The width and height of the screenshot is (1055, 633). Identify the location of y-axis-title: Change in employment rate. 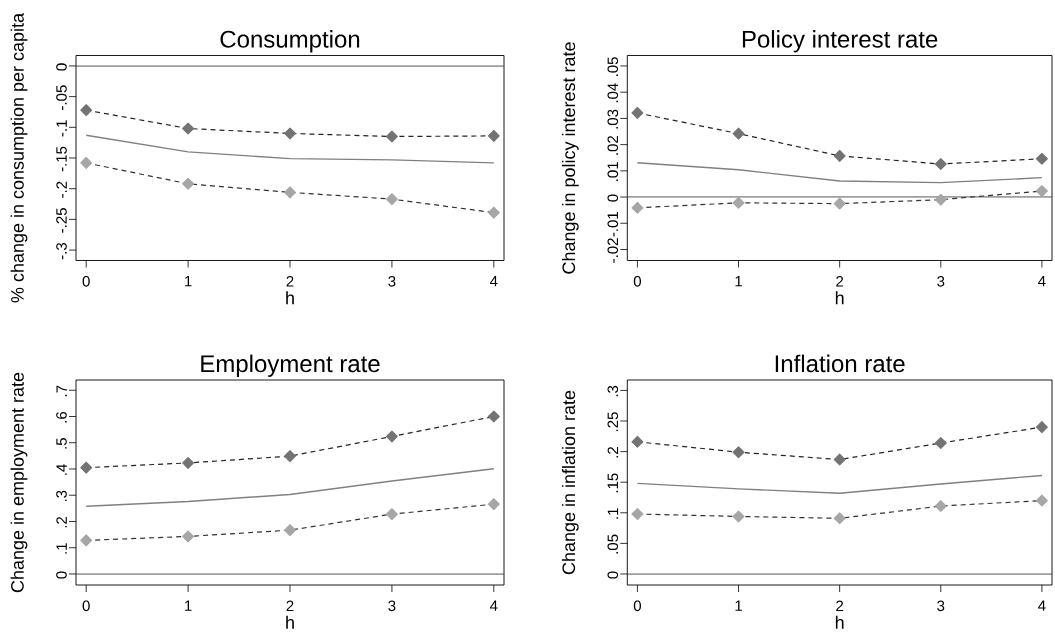
(19, 482).